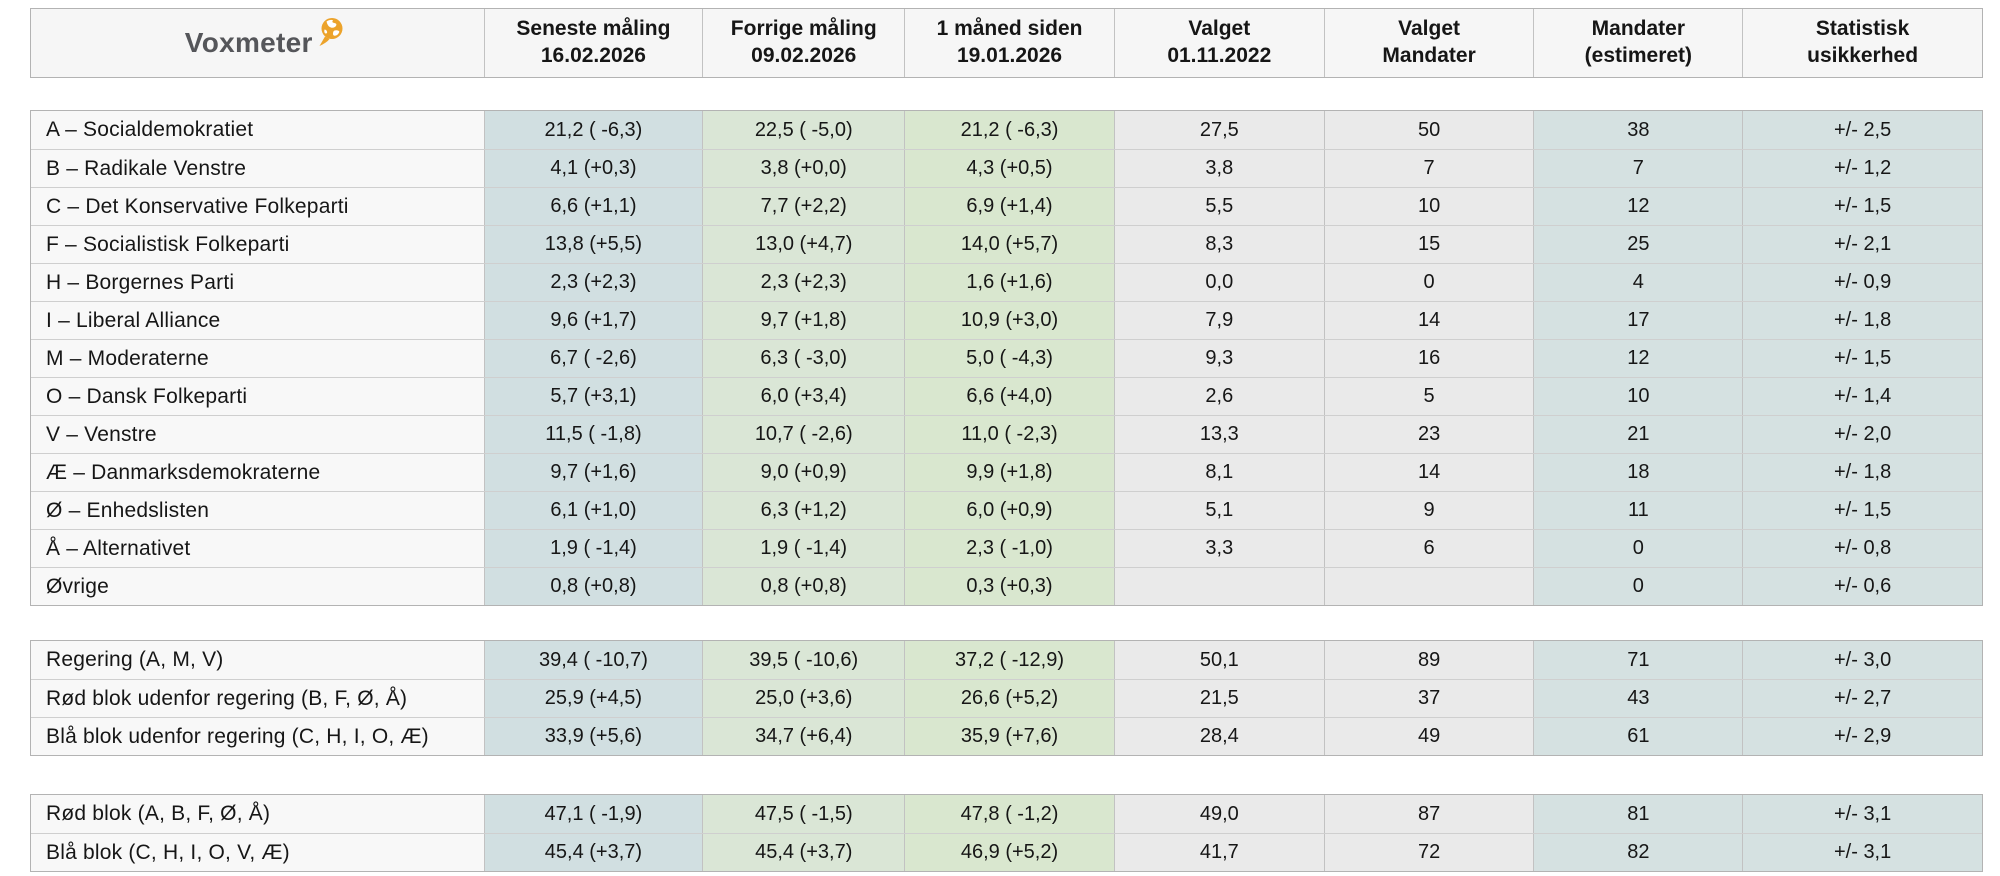 Image resolution: width=2000 pixels, height=876 pixels. What do you see at coordinates (593, 852) in the screenshot?
I see `cell-seneste: 45,4 (+3,7)` at bounding box center [593, 852].